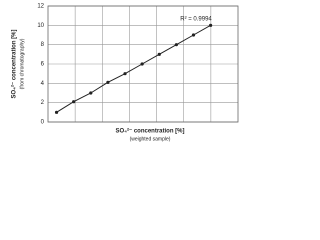 The height and width of the screenshot is (240, 320). I want to click on y-axis-sublabel: (from chromatography), so click(22, 63).